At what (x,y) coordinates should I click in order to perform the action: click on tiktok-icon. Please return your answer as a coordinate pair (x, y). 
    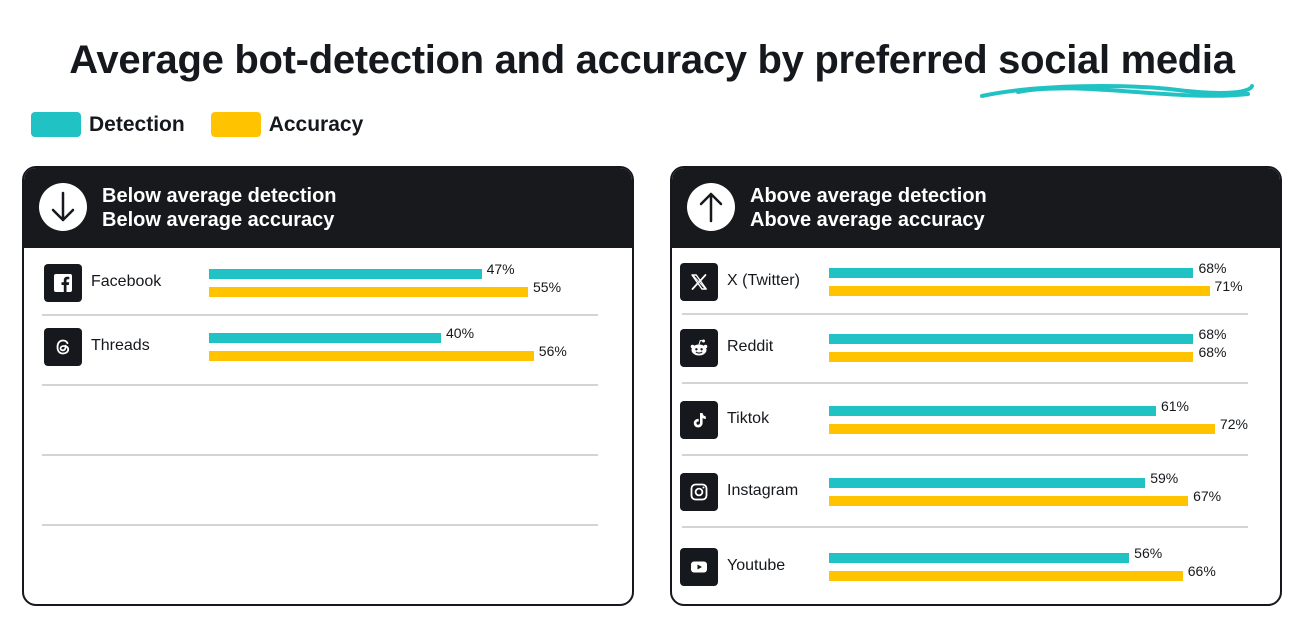
    Looking at the image, I should click on (699, 420).